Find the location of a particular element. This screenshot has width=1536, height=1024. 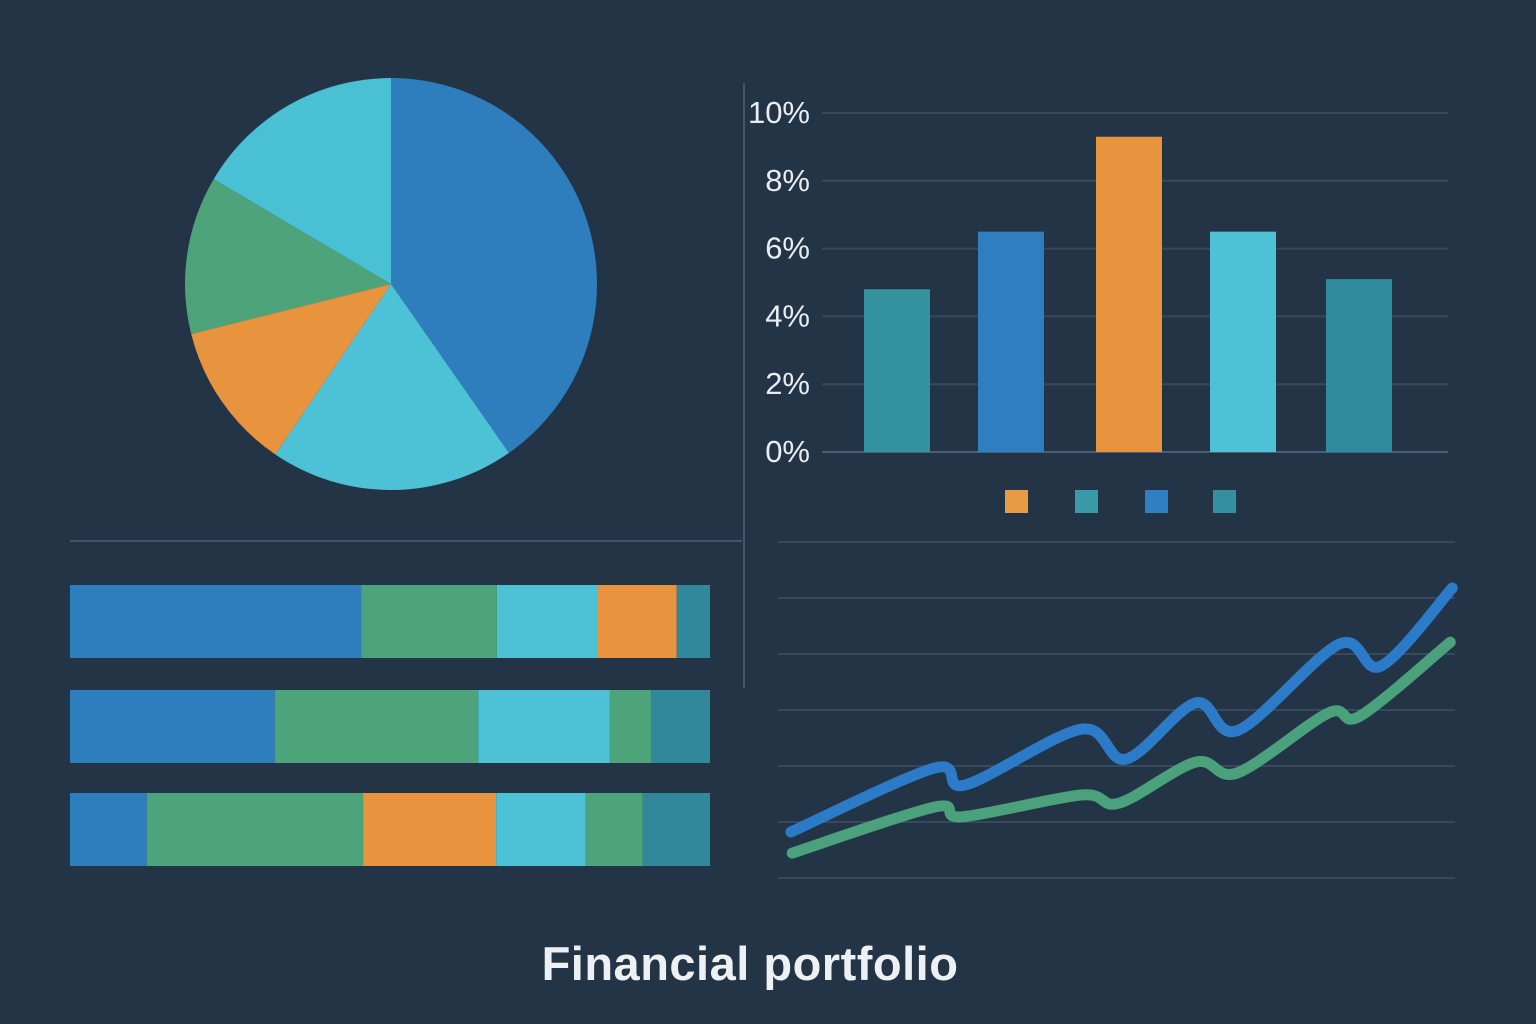

y-axis-tick-label: 8% is located at coordinates (787, 180).